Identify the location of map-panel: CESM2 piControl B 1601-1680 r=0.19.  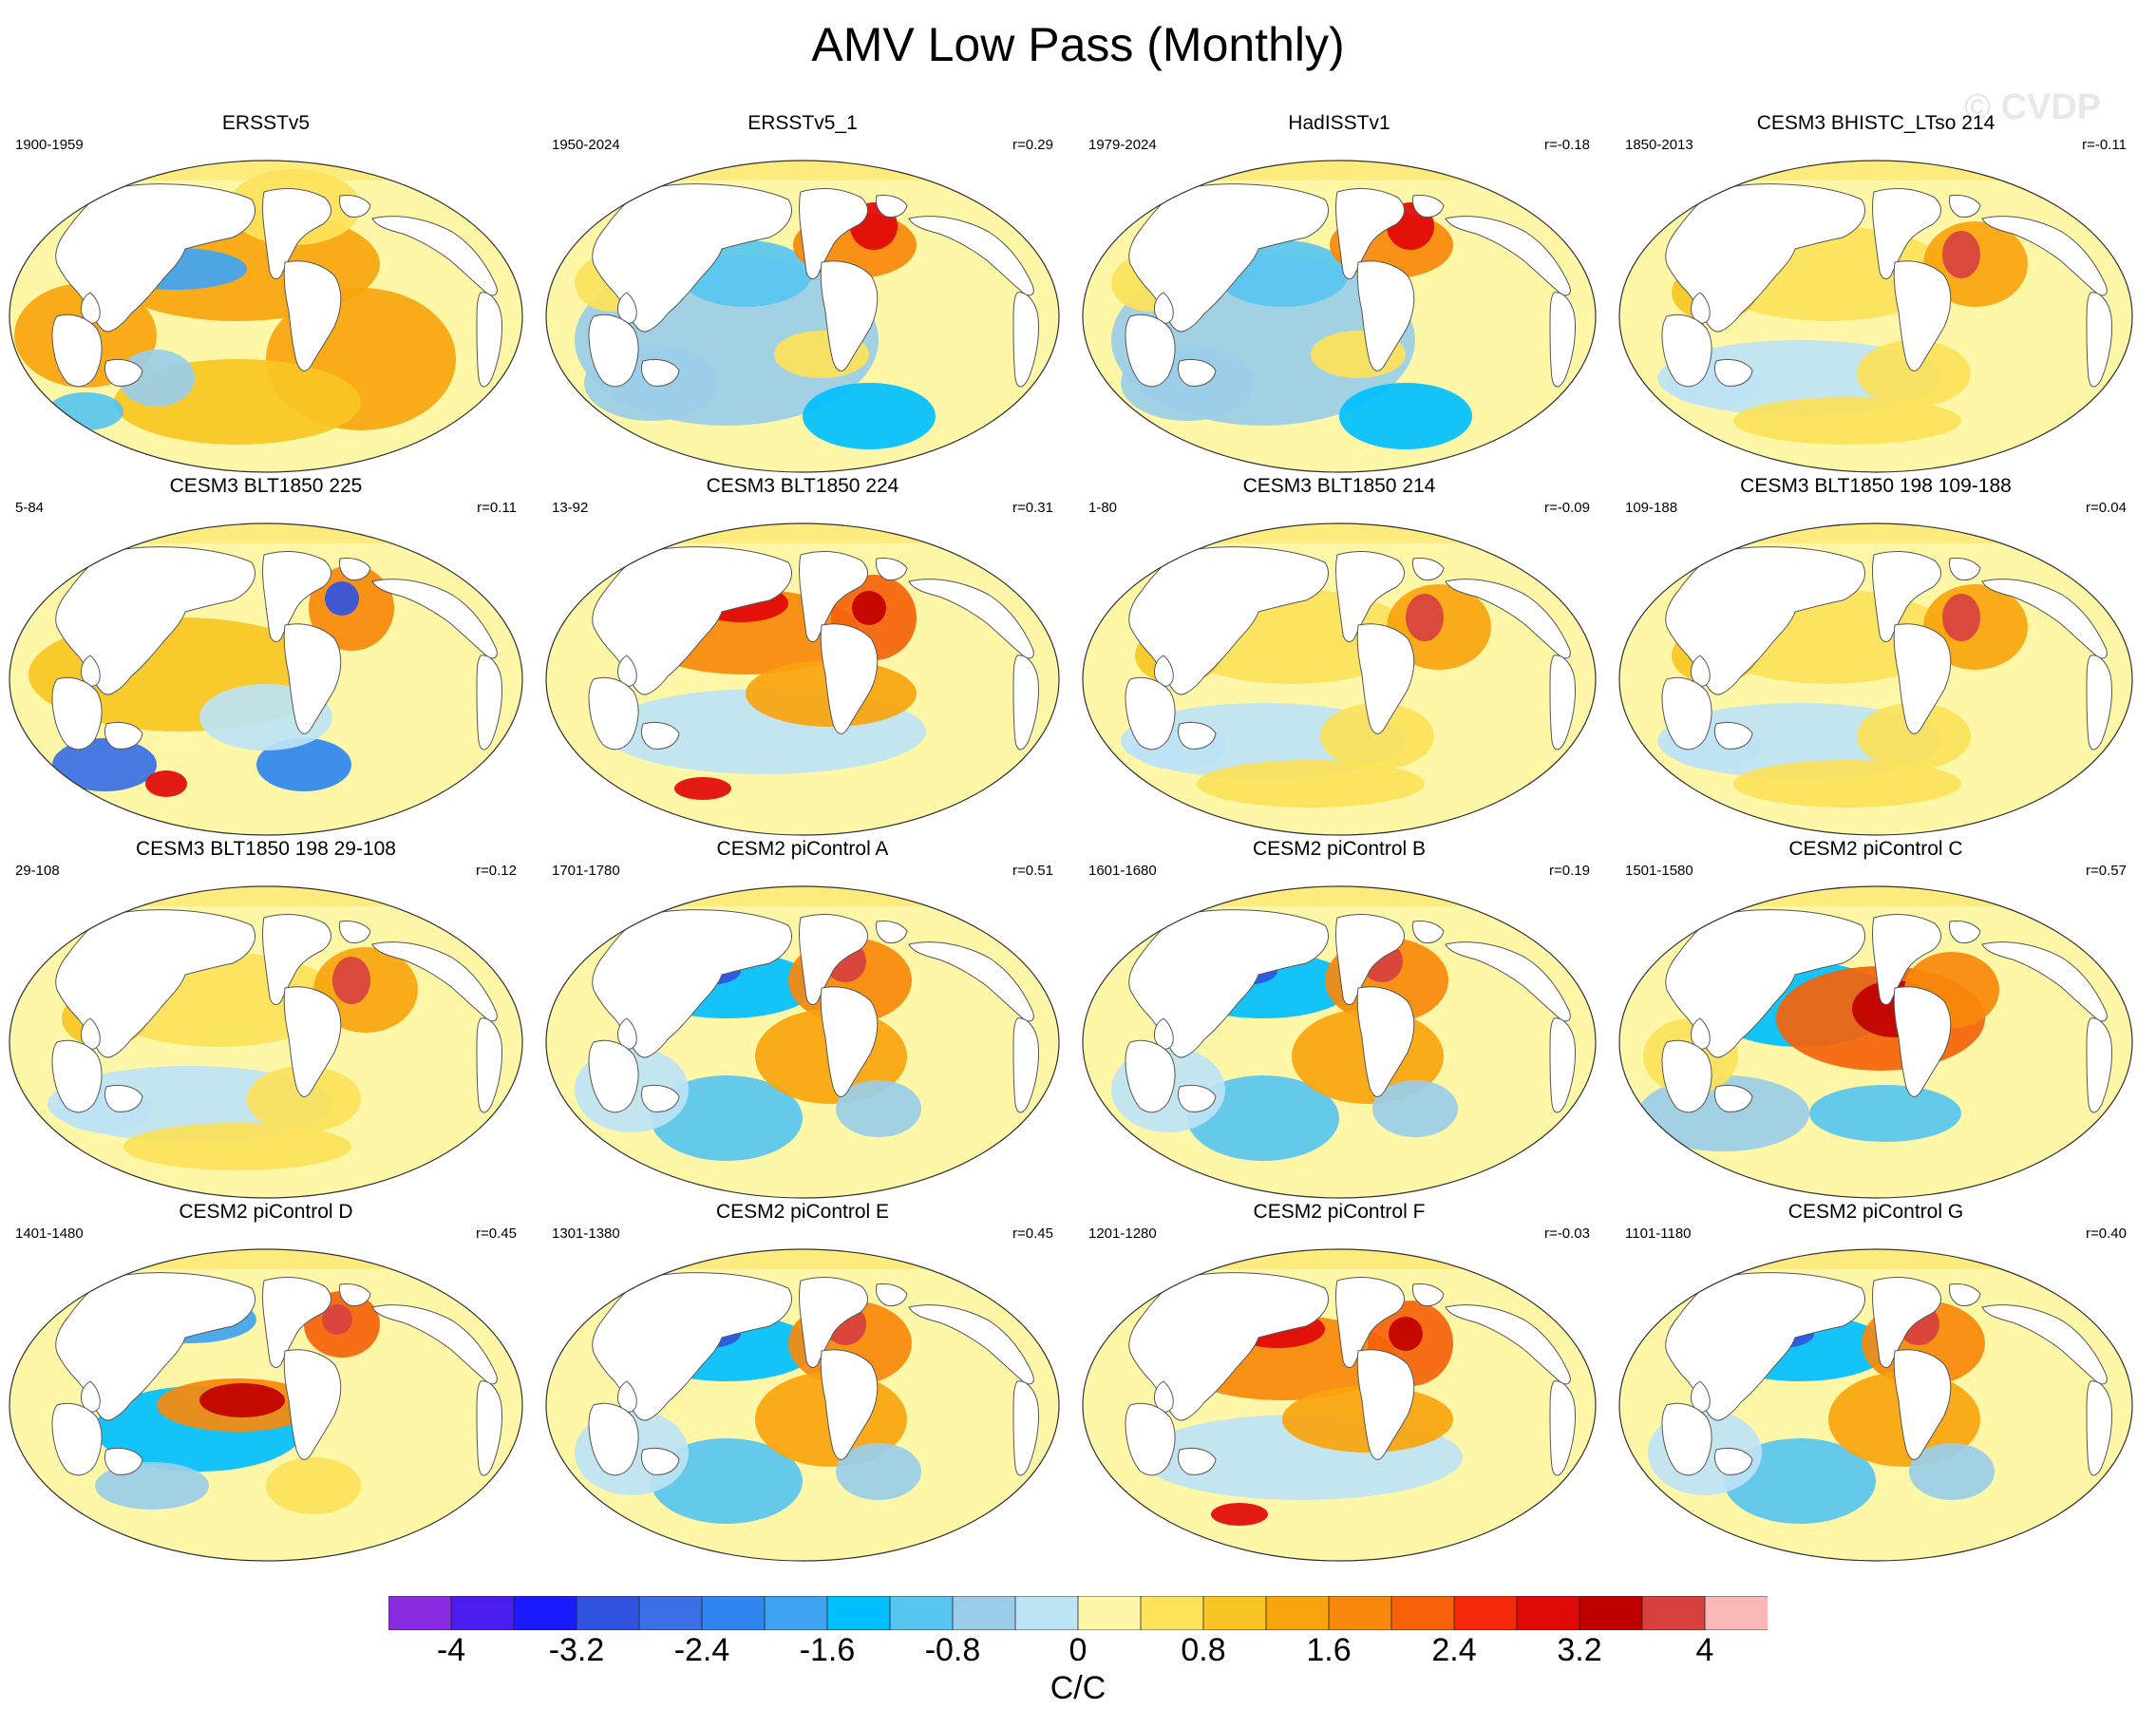
(1339, 1023).